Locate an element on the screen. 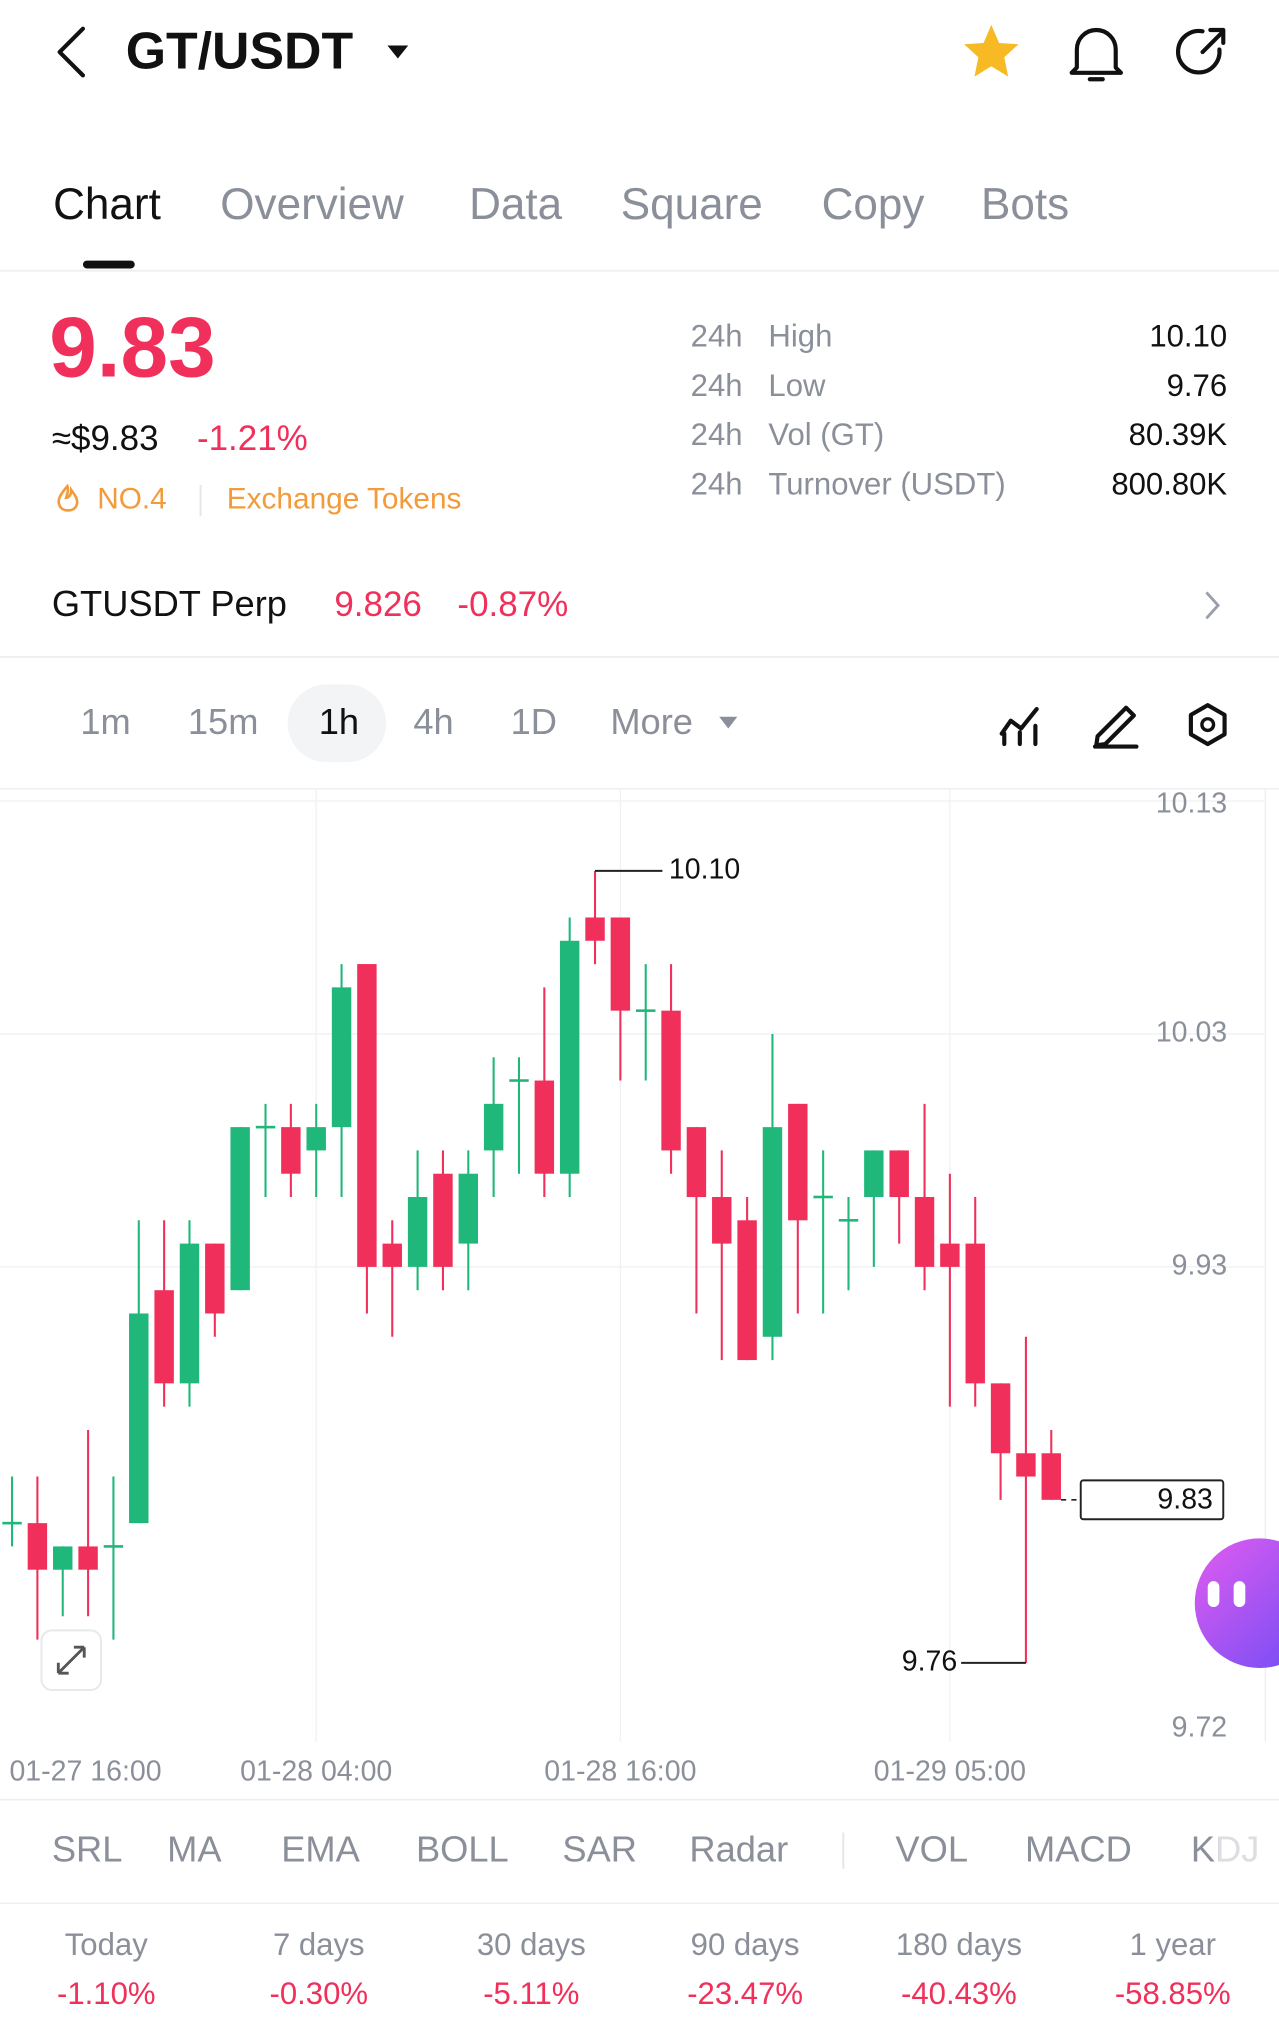 This screenshot has width=1279, height=2031. pair-title: GT/USDT is located at coordinates (240, 50).